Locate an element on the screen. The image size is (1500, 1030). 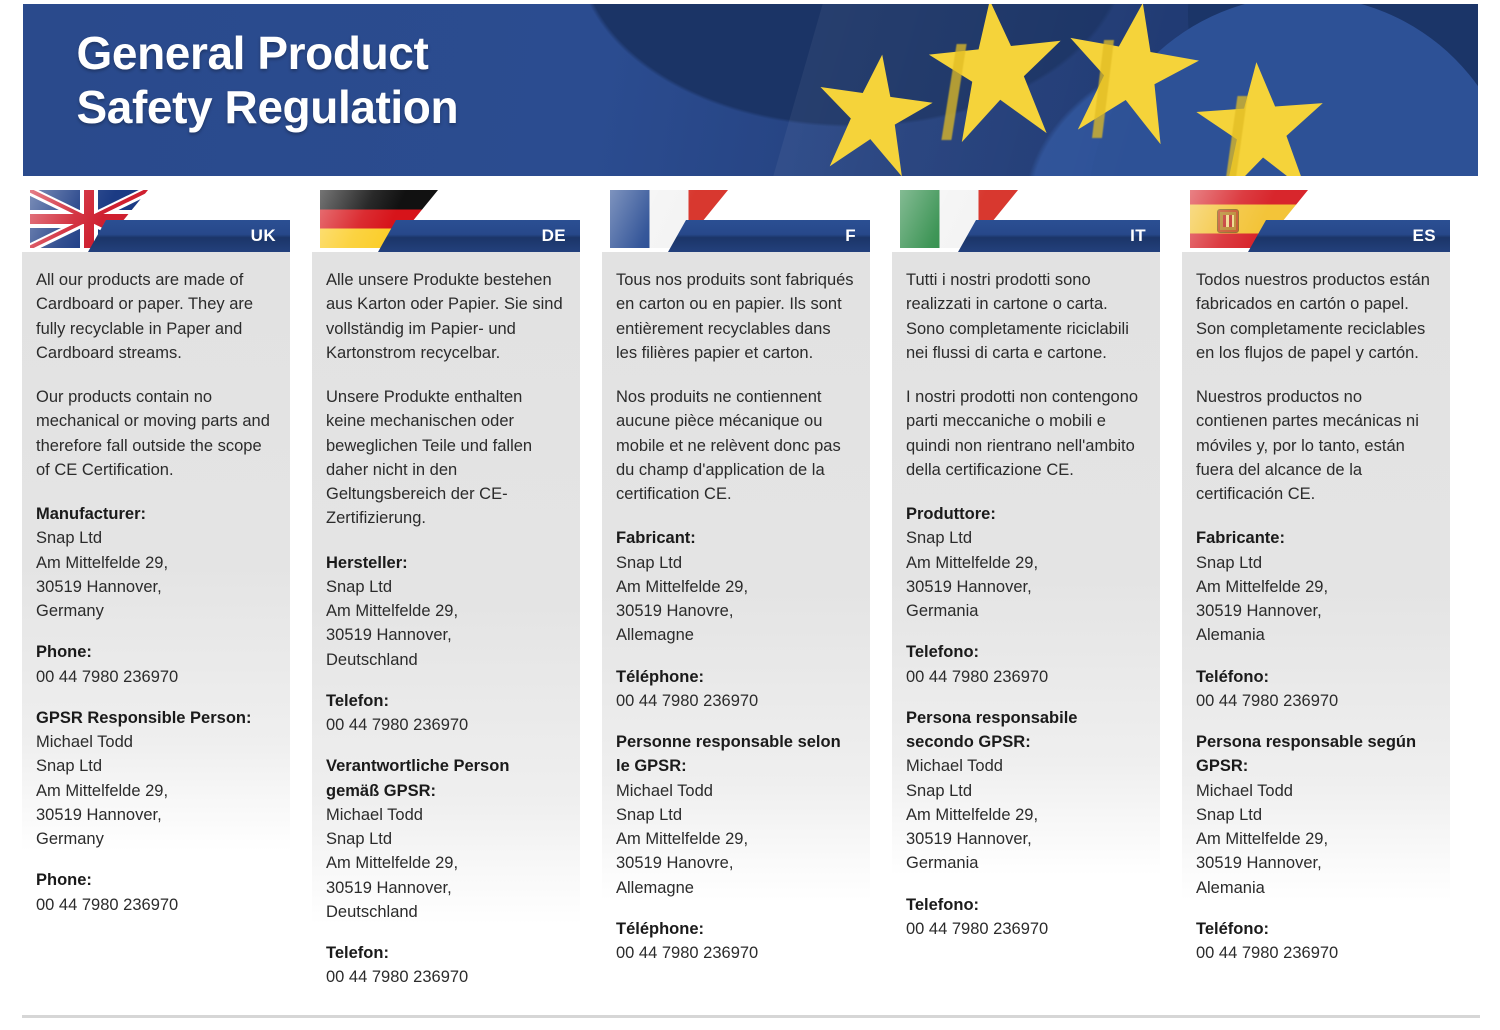
phone-label-2: Telefono: is located at coordinates (943, 904).